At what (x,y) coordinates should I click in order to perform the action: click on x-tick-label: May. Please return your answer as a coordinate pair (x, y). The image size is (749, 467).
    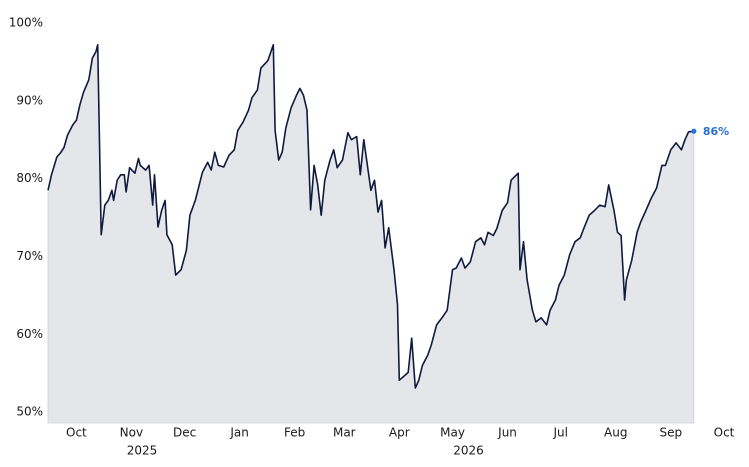
    Looking at the image, I should click on (452, 433).